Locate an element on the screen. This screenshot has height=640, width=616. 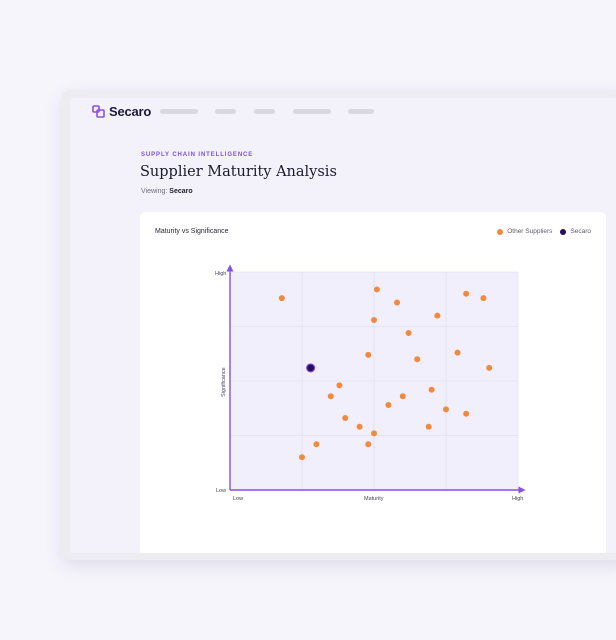
legend-swatch-other is located at coordinates (500, 231).